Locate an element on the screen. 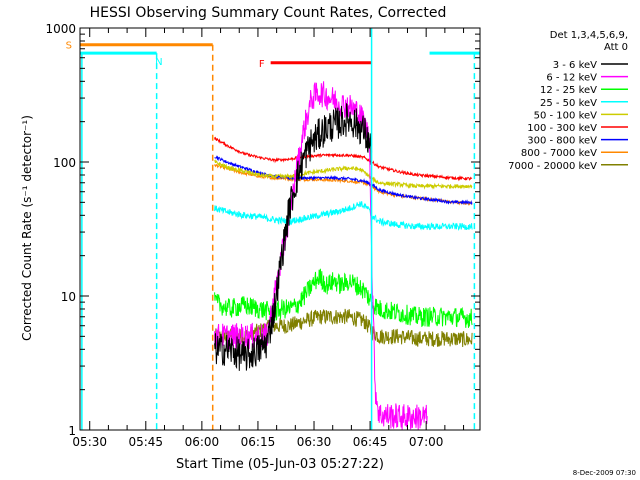  x-tick-label: 06:00 is located at coordinates (202, 442).